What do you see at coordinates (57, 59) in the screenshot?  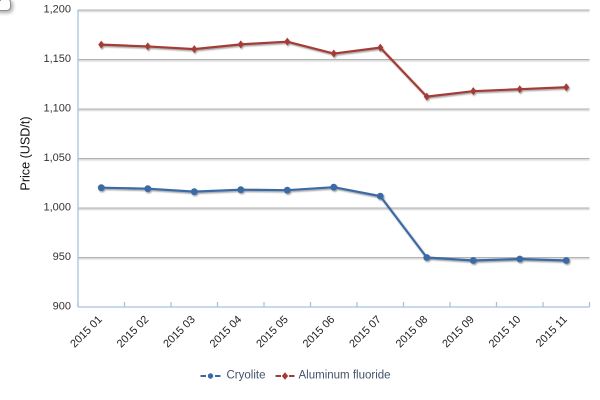 I see `svg-text: 1,150` at bounding box center [57, 59].